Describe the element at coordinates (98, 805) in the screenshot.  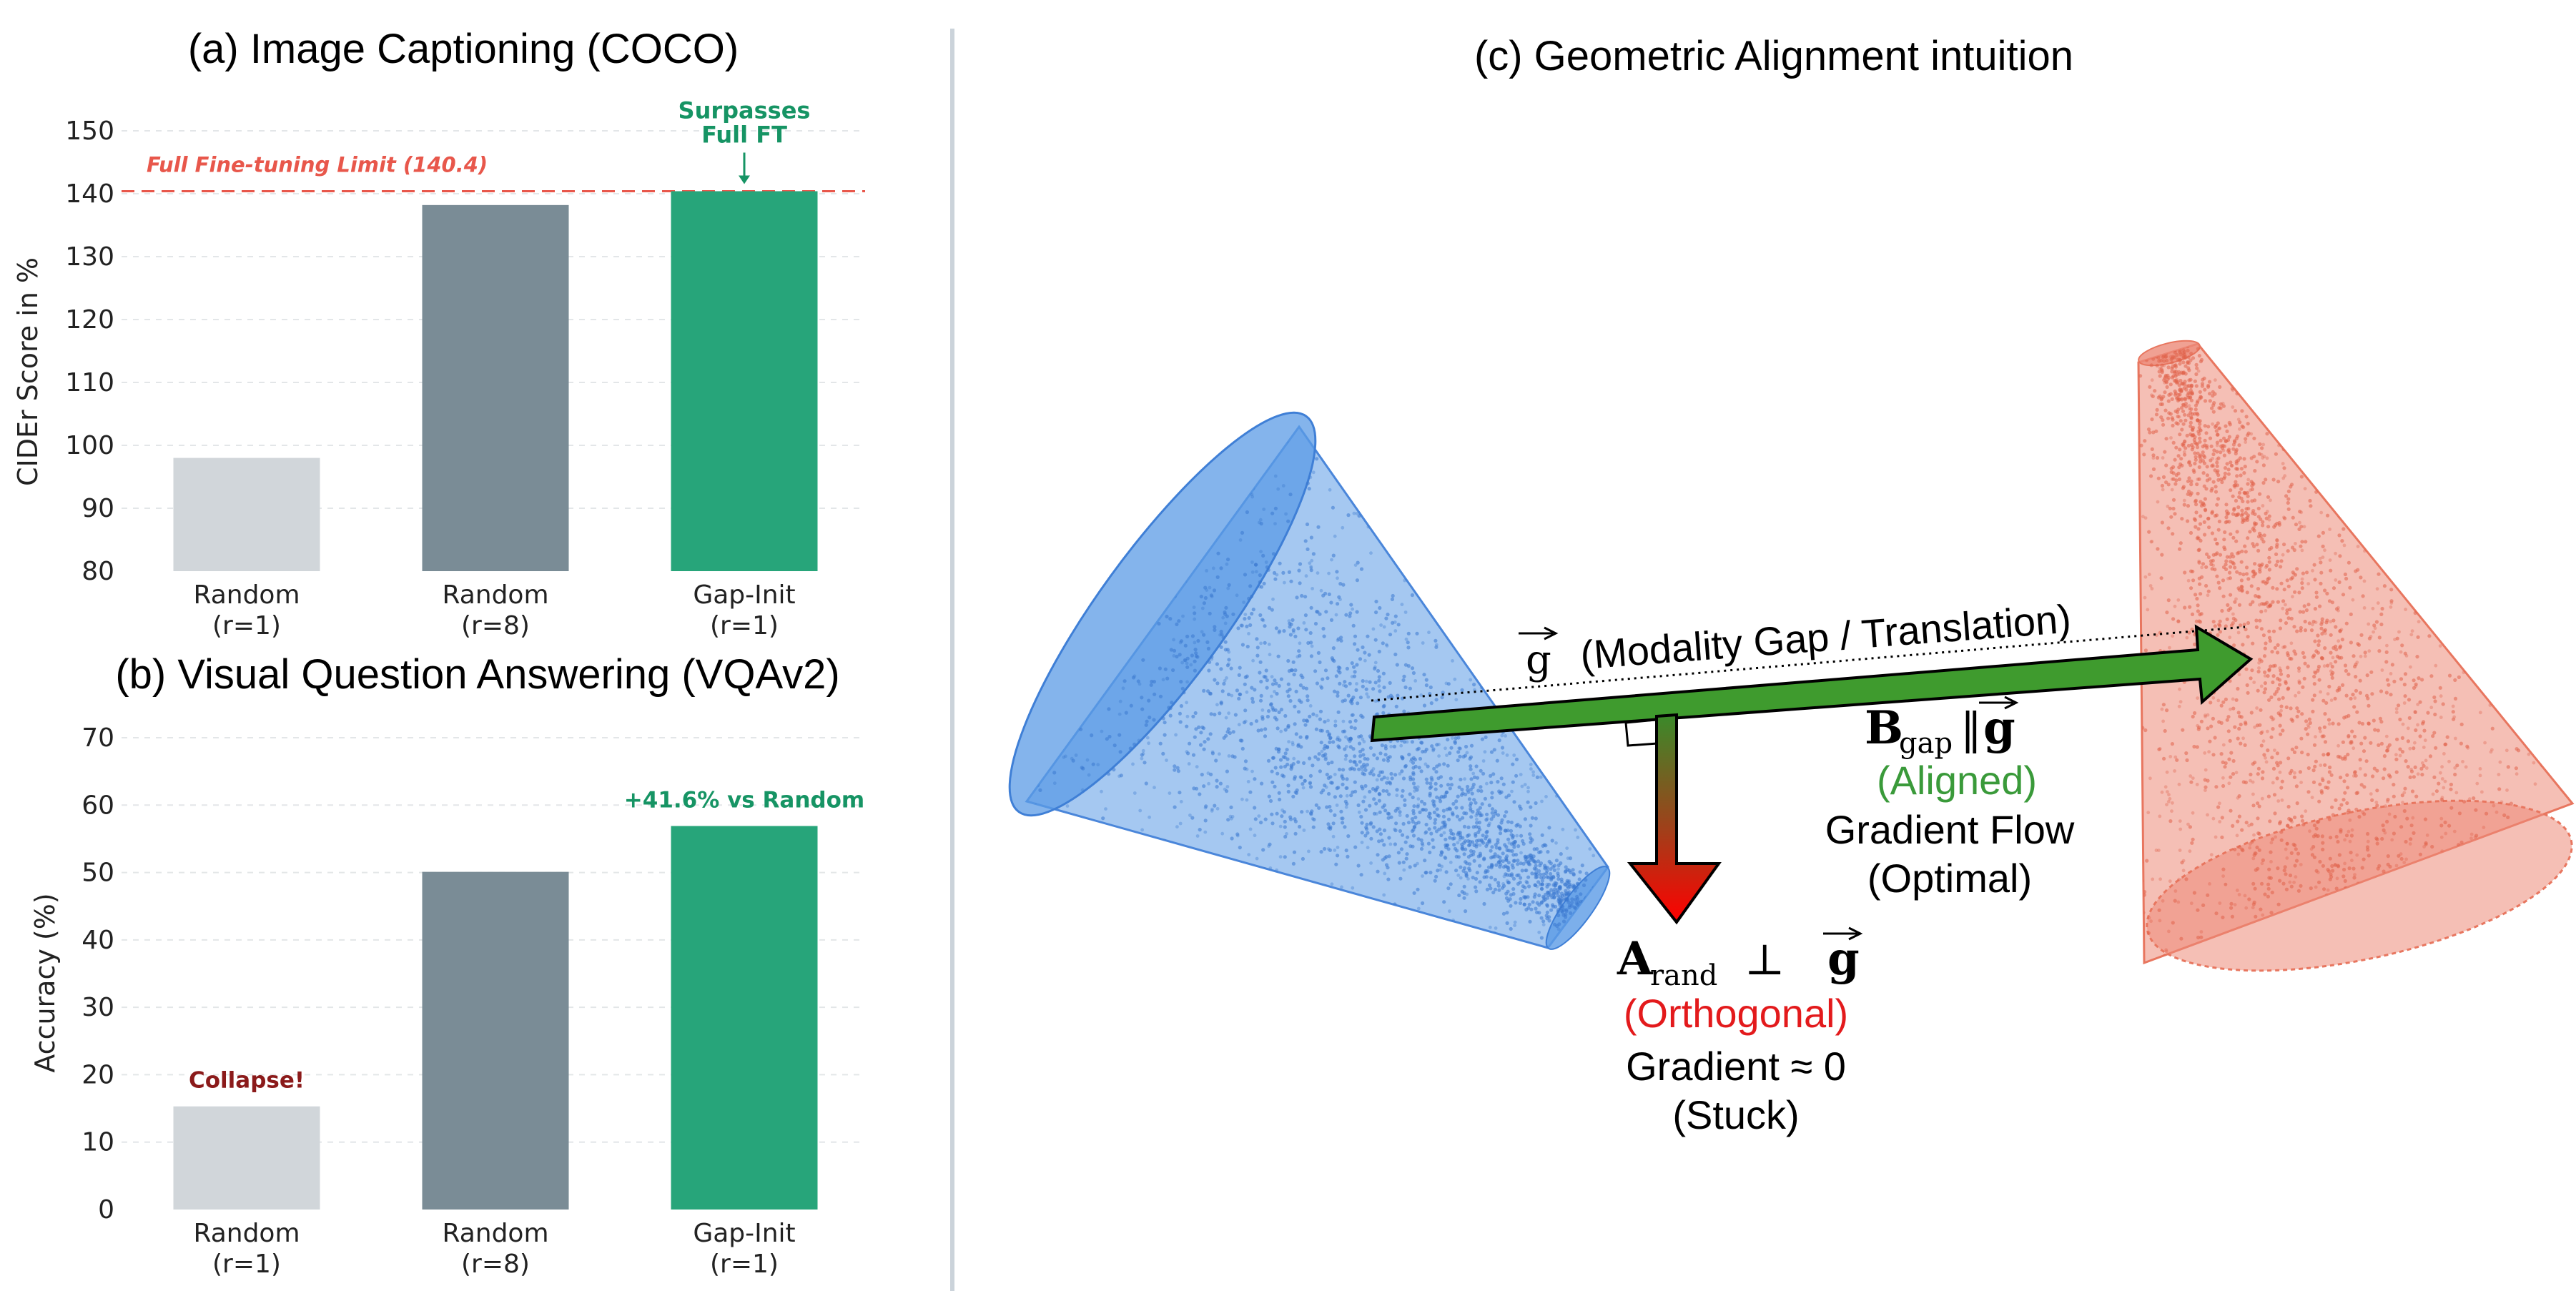
I see `y-tick-label: 60` at that location.